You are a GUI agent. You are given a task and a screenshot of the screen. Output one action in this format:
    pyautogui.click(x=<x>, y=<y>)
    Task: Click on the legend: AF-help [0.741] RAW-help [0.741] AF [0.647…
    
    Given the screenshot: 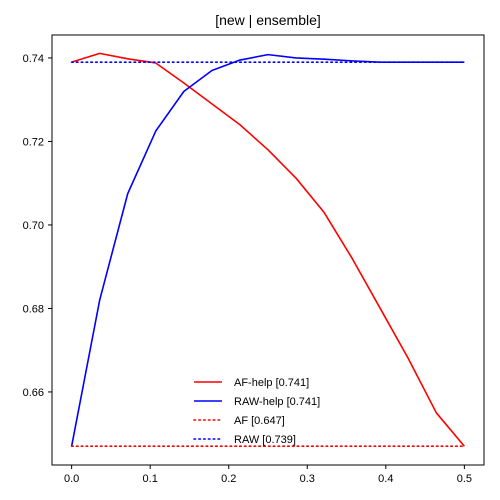 What is the action you would take?
    pyautogui.click(x=256, y=411)
    